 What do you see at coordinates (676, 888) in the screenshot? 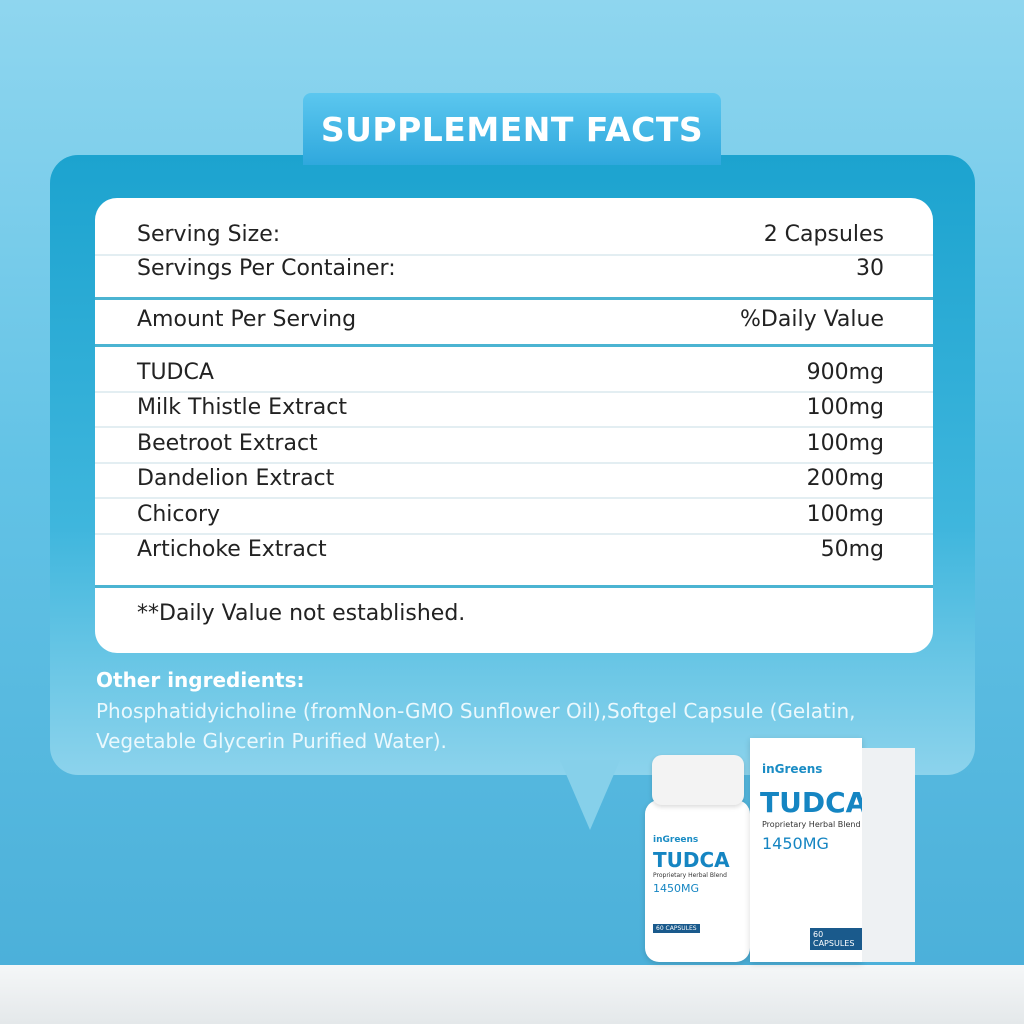
I see `bottle-dose: 1450MG` at bounding box center [676, 888].